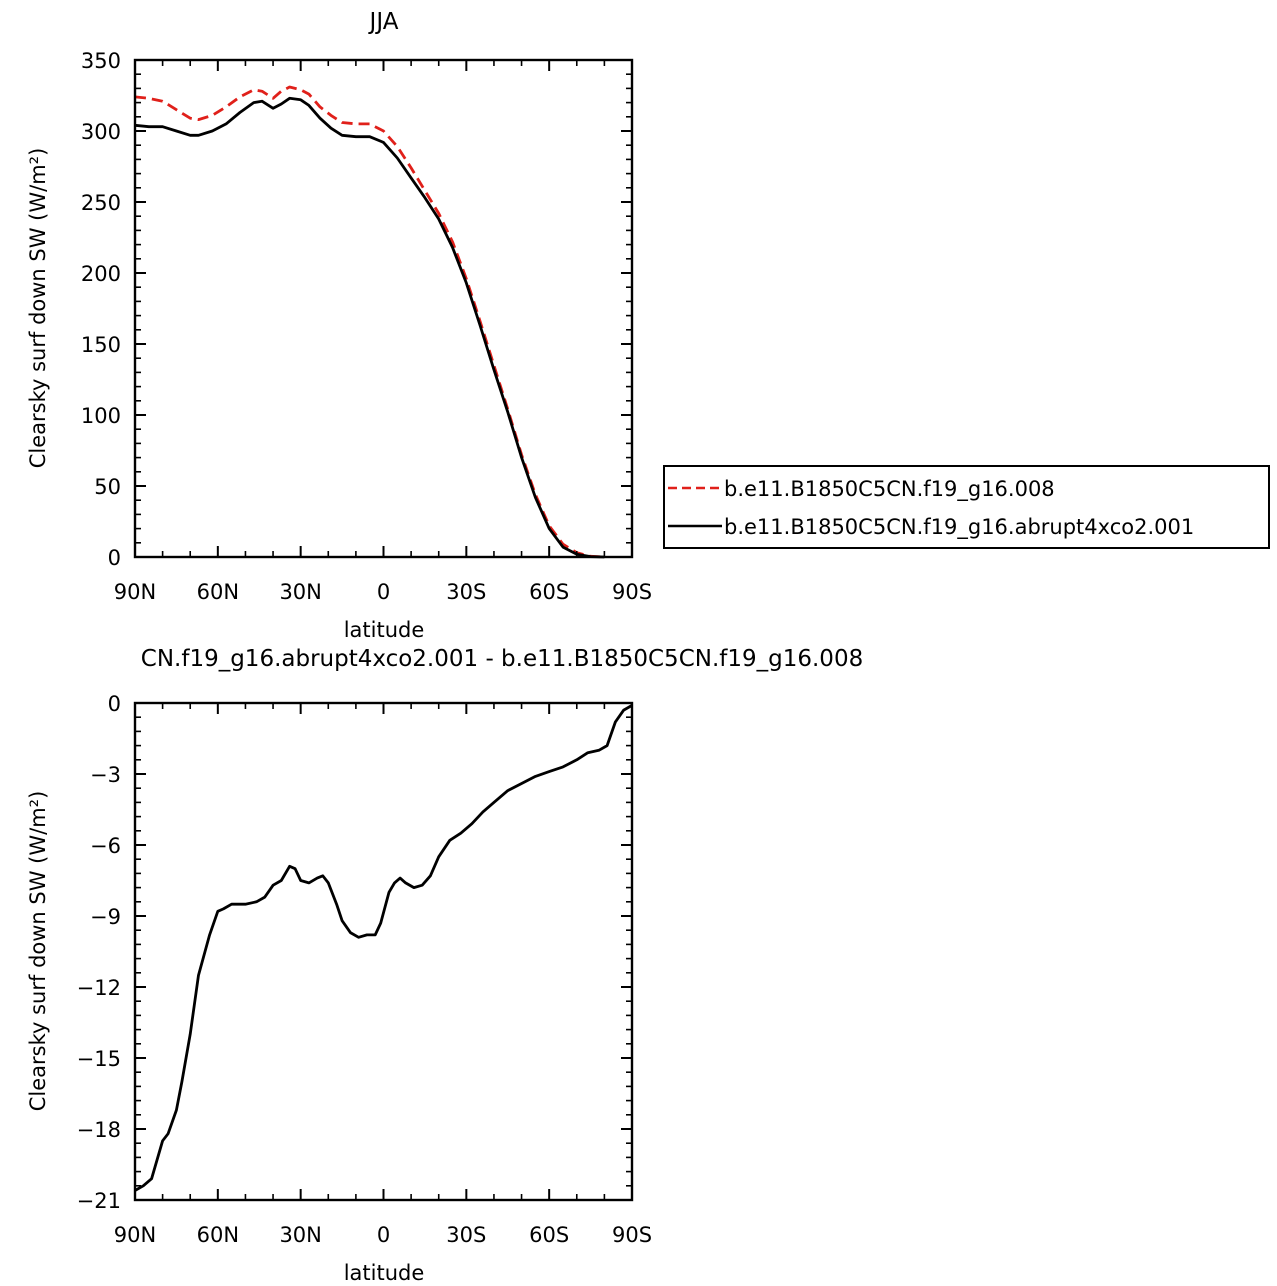  Describe the element at coordinates (99, 988) in the screenshot. I see `y-tick-label: −12` at that location.